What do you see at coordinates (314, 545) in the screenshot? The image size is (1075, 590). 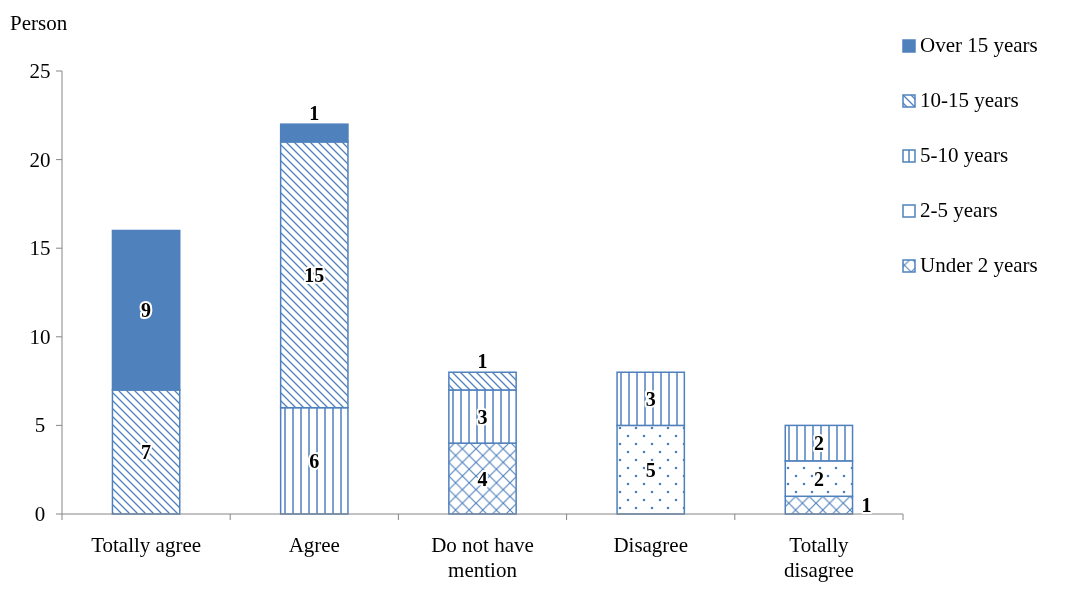 I see `x-tick-label: Agree` at bounding box center [314, 545].